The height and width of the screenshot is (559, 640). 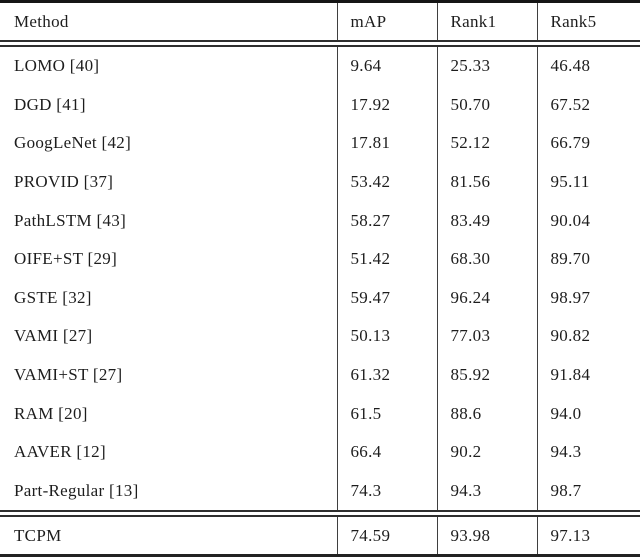 I want to click on cell-rank5: 97.13, so click(x=588, y=534).